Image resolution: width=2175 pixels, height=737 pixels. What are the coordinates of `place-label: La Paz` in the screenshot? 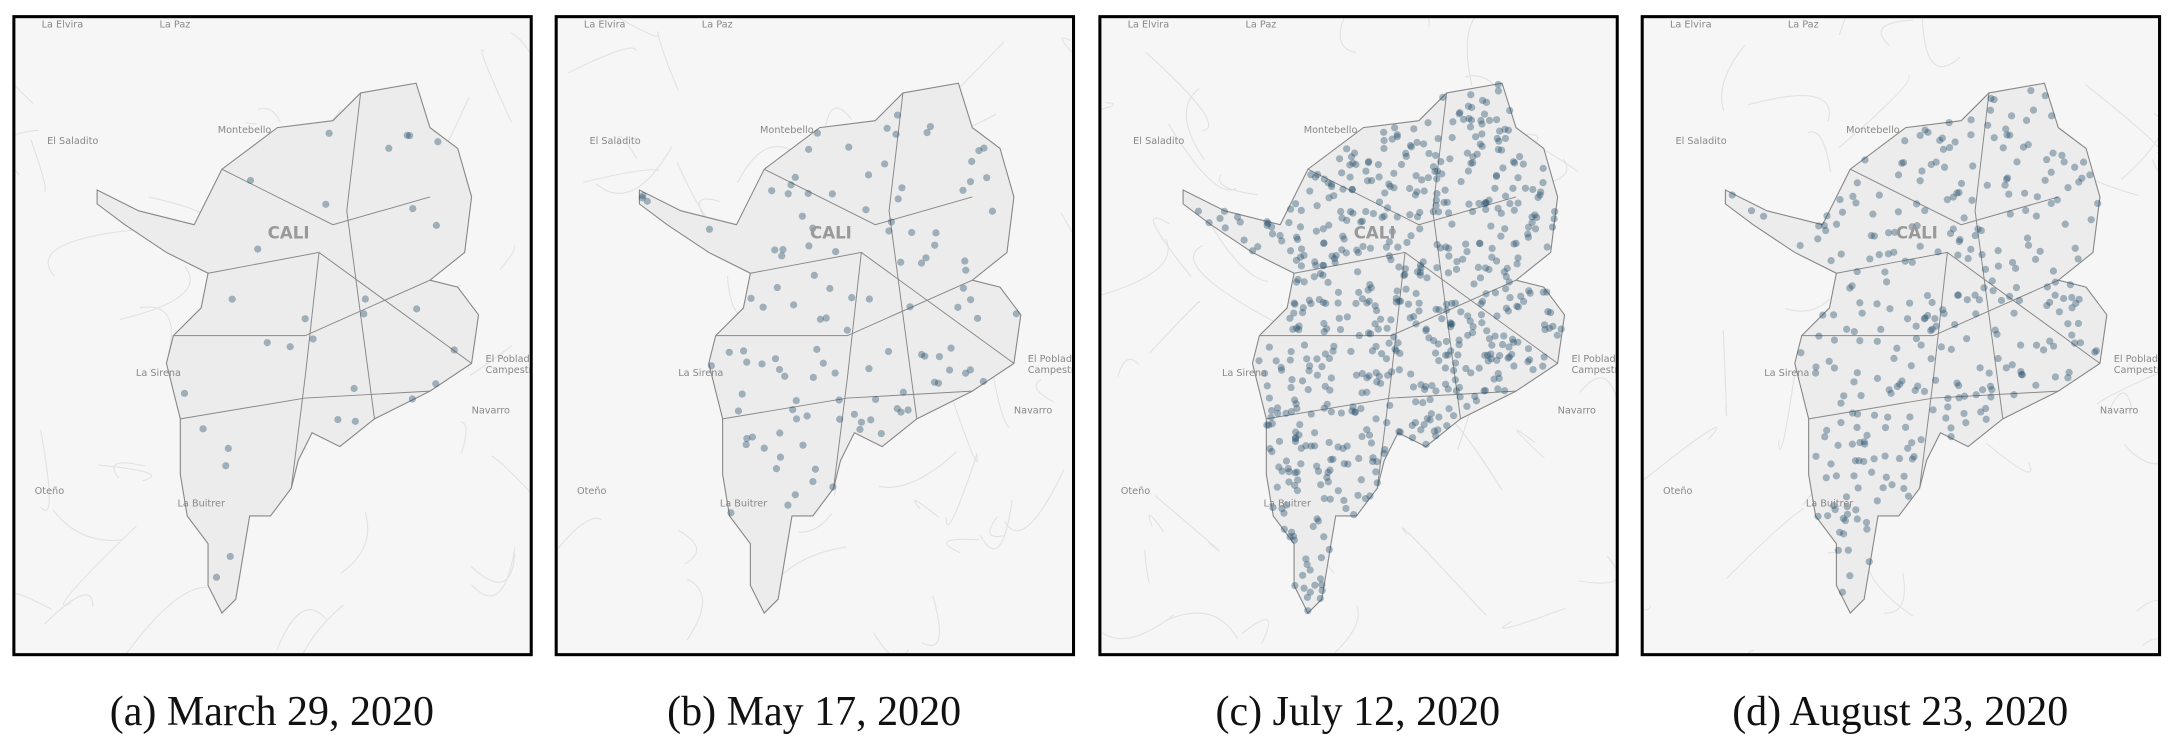 It's located at (1261, 25).